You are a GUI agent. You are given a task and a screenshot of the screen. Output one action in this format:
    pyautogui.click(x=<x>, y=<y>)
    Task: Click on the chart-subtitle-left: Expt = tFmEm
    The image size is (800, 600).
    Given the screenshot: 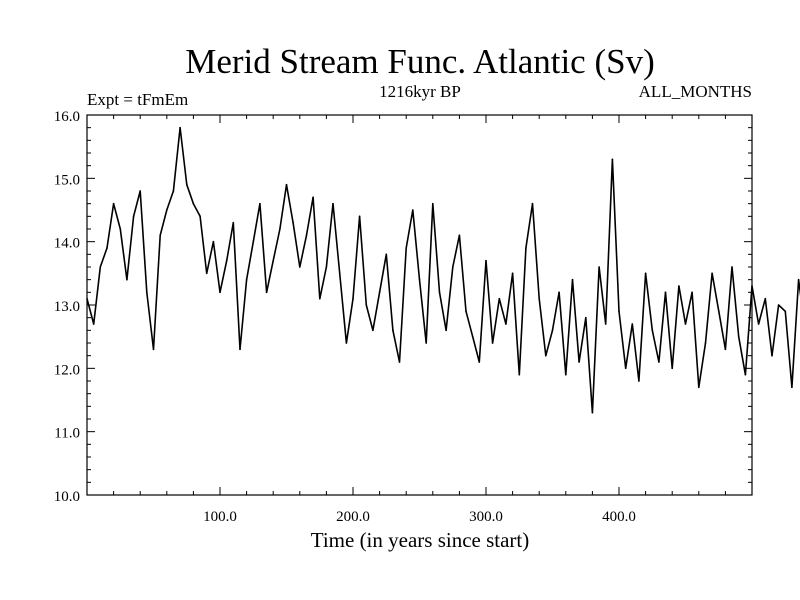 What is the action you would take?
    pyautogui.click(x=137, y=99)
    